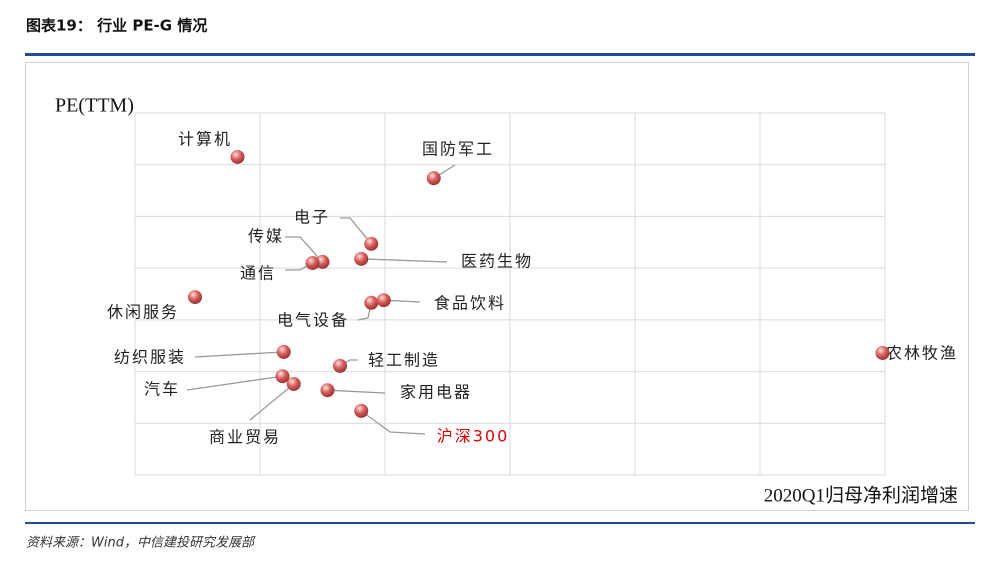 This screenshot has width=1006, height=574. What do you see at coordinates (313, 320) in the screenshot?
I see `point-label: 电气设备` at bounding box center [313, 320].